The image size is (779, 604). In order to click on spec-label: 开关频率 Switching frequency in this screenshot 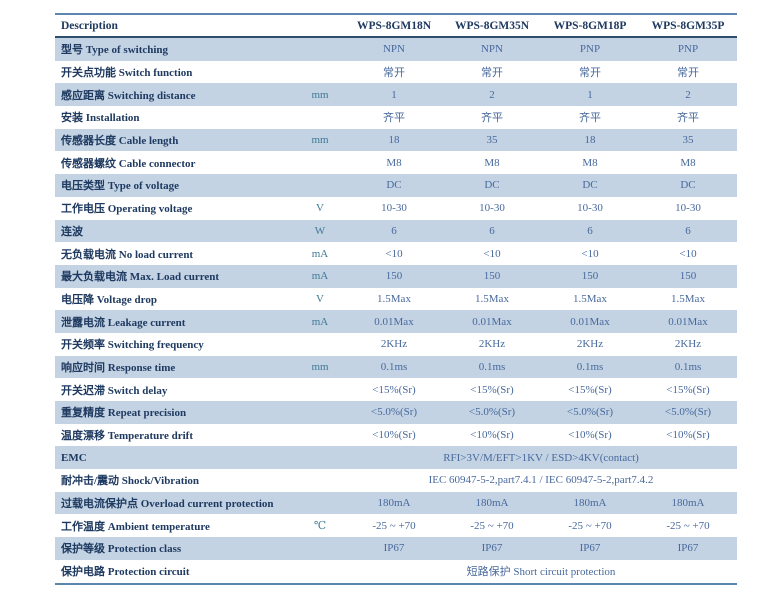, I will do `click(175, 344)`.